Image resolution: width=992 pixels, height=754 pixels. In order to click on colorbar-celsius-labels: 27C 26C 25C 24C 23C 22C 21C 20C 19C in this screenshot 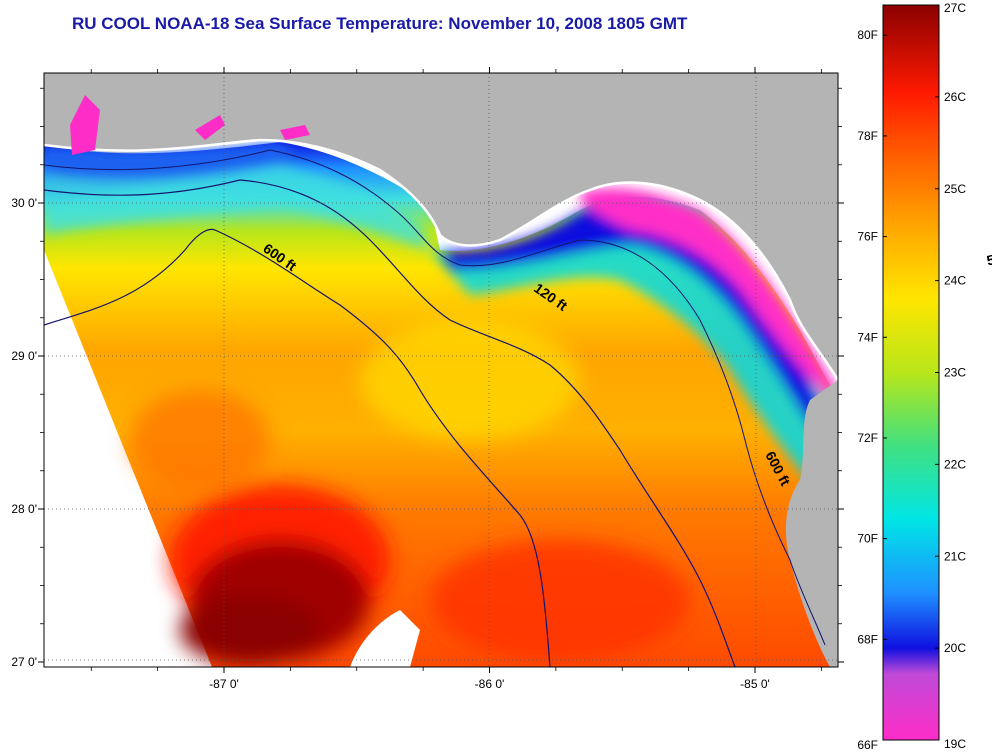, I will do `click(950, 376)`.